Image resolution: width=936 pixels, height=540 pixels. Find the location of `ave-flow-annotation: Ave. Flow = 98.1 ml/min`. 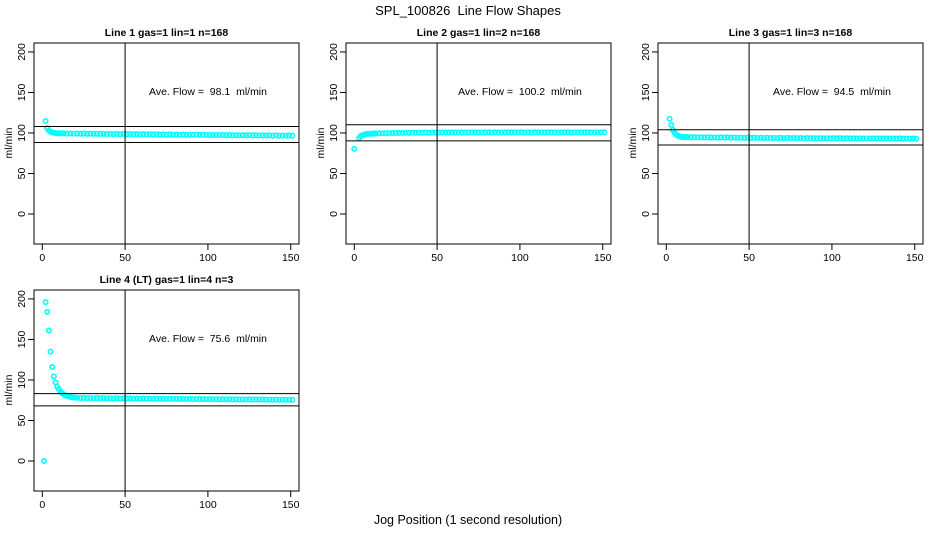

ave-flow-annotation: Ave. Flow = 98.1 ml/min is located at coordinates (208, 92).